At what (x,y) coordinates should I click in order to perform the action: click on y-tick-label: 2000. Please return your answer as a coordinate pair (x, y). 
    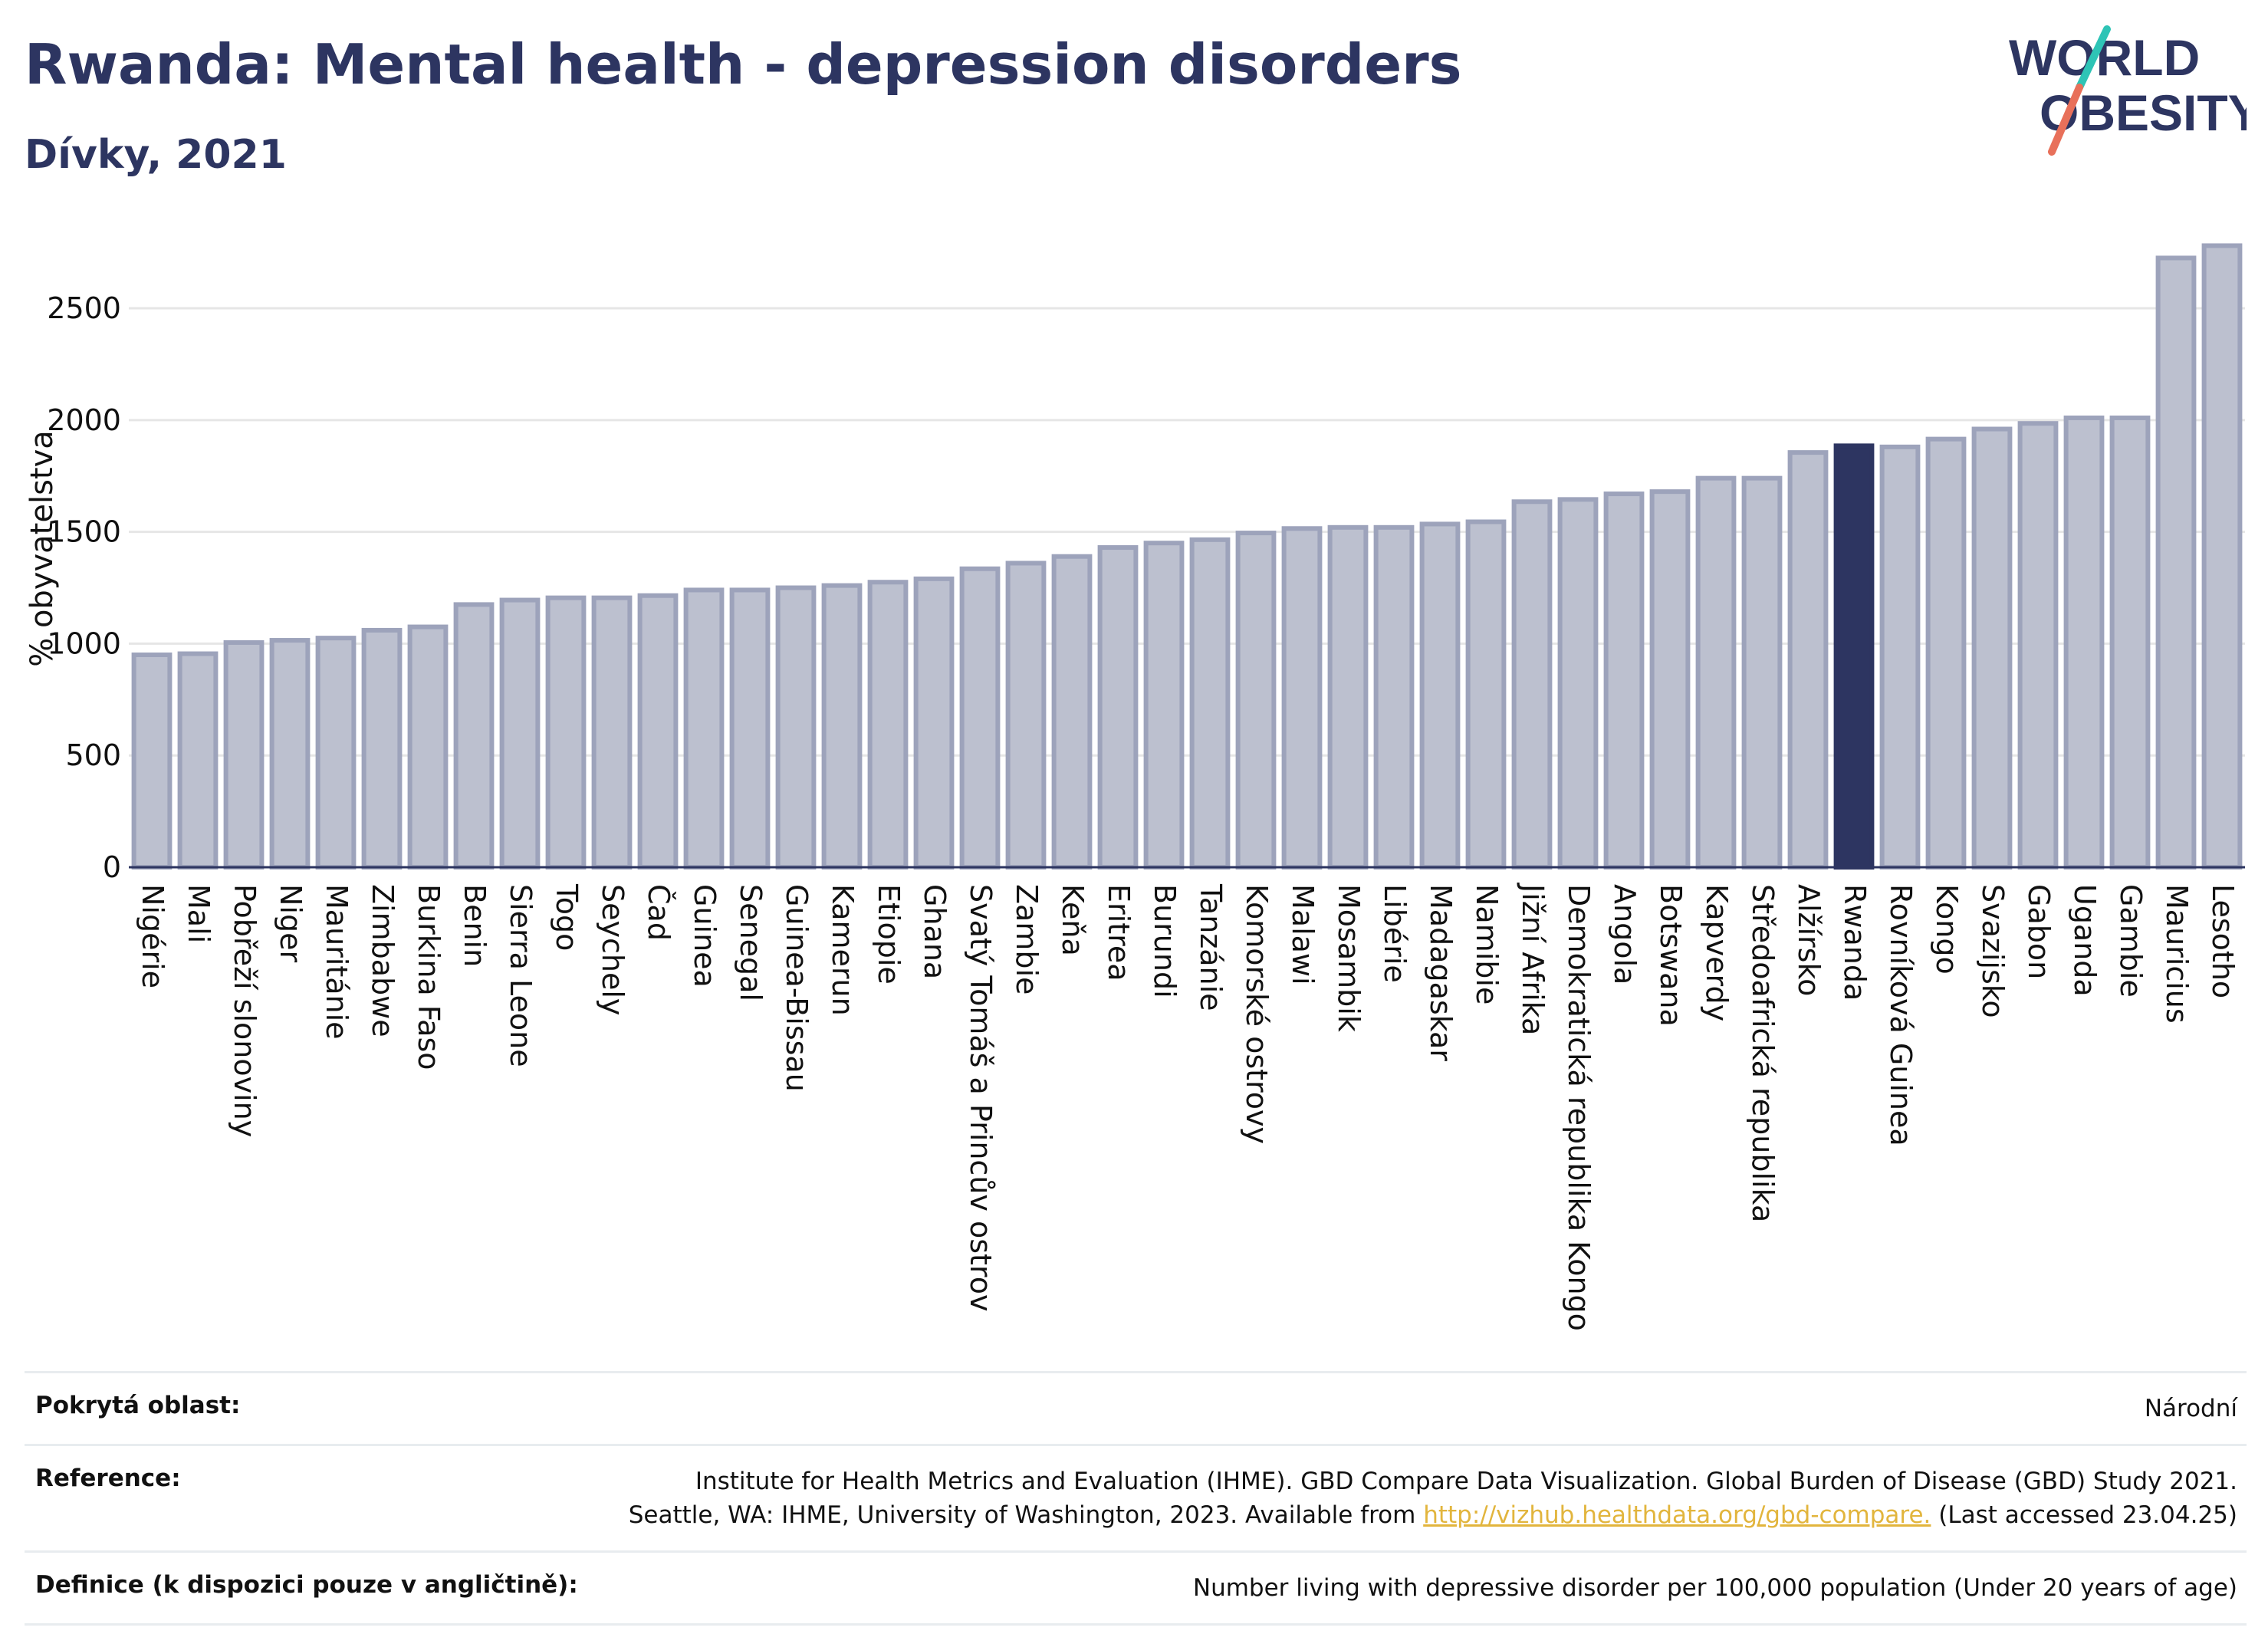
    Looking at the image, I should click on (84, 420).